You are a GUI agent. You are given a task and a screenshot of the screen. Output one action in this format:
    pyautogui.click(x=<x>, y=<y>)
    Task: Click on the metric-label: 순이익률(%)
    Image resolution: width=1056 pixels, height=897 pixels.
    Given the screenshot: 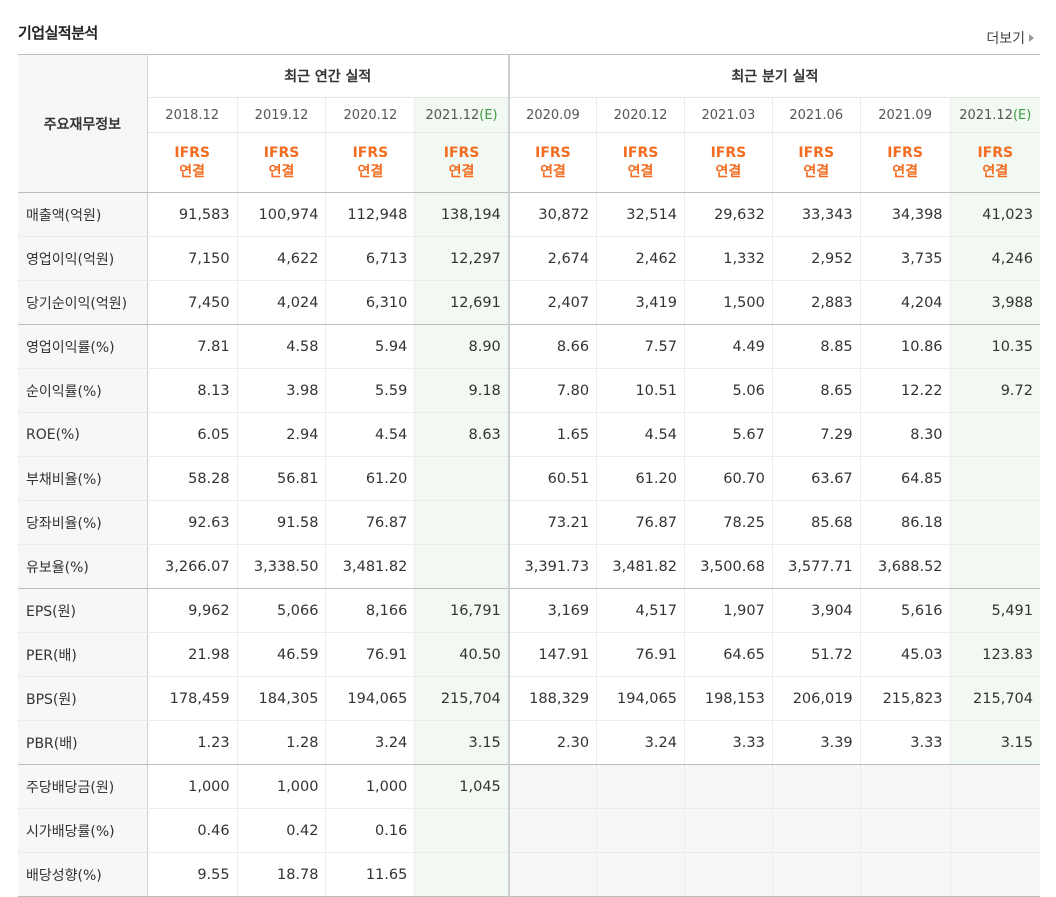 What is the action you would take?
    pyautogui.click(x=83, y=390)
    